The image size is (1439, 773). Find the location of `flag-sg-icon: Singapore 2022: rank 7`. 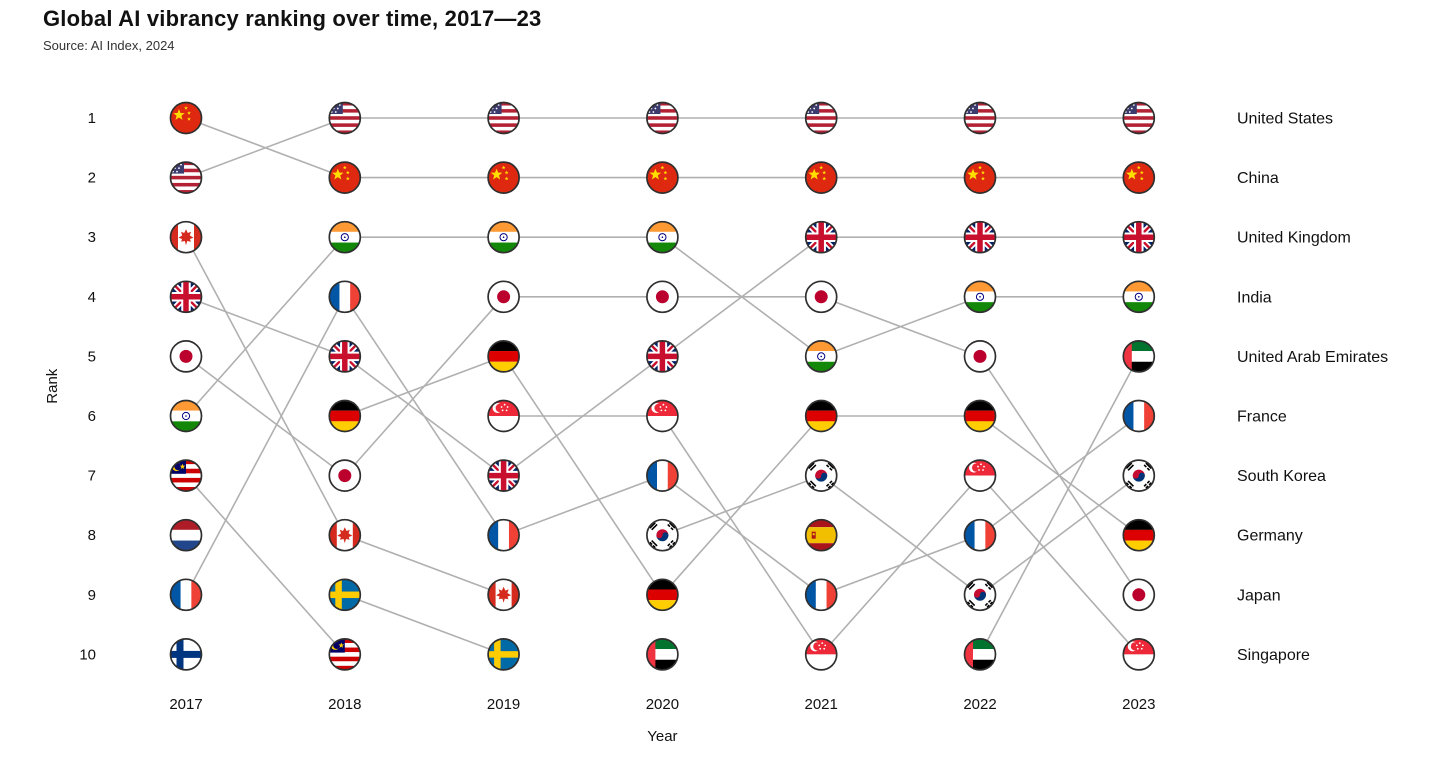

flag-sg-icon: Singapore 2022: rank 7 is located at coordinates (980, 476).